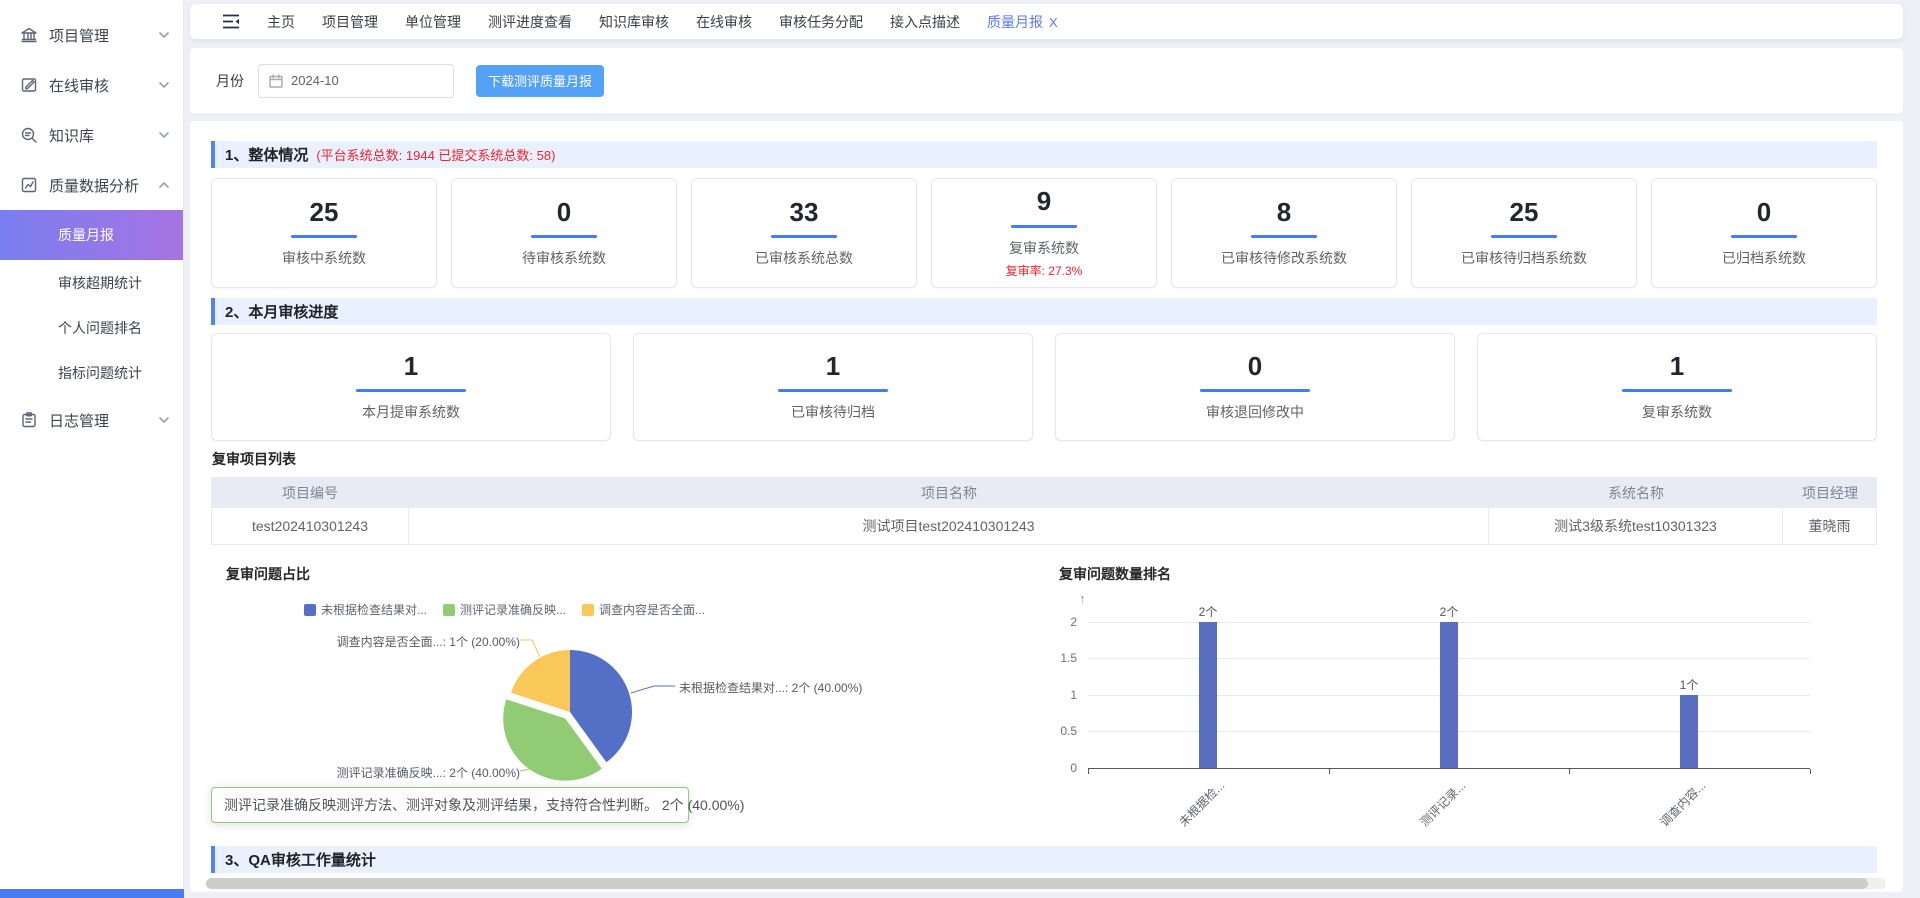 This screenshot has height=898, width=1920. I want to click on sidebar-item-quality-analysis: 质量数据分析, so click(91, 185).